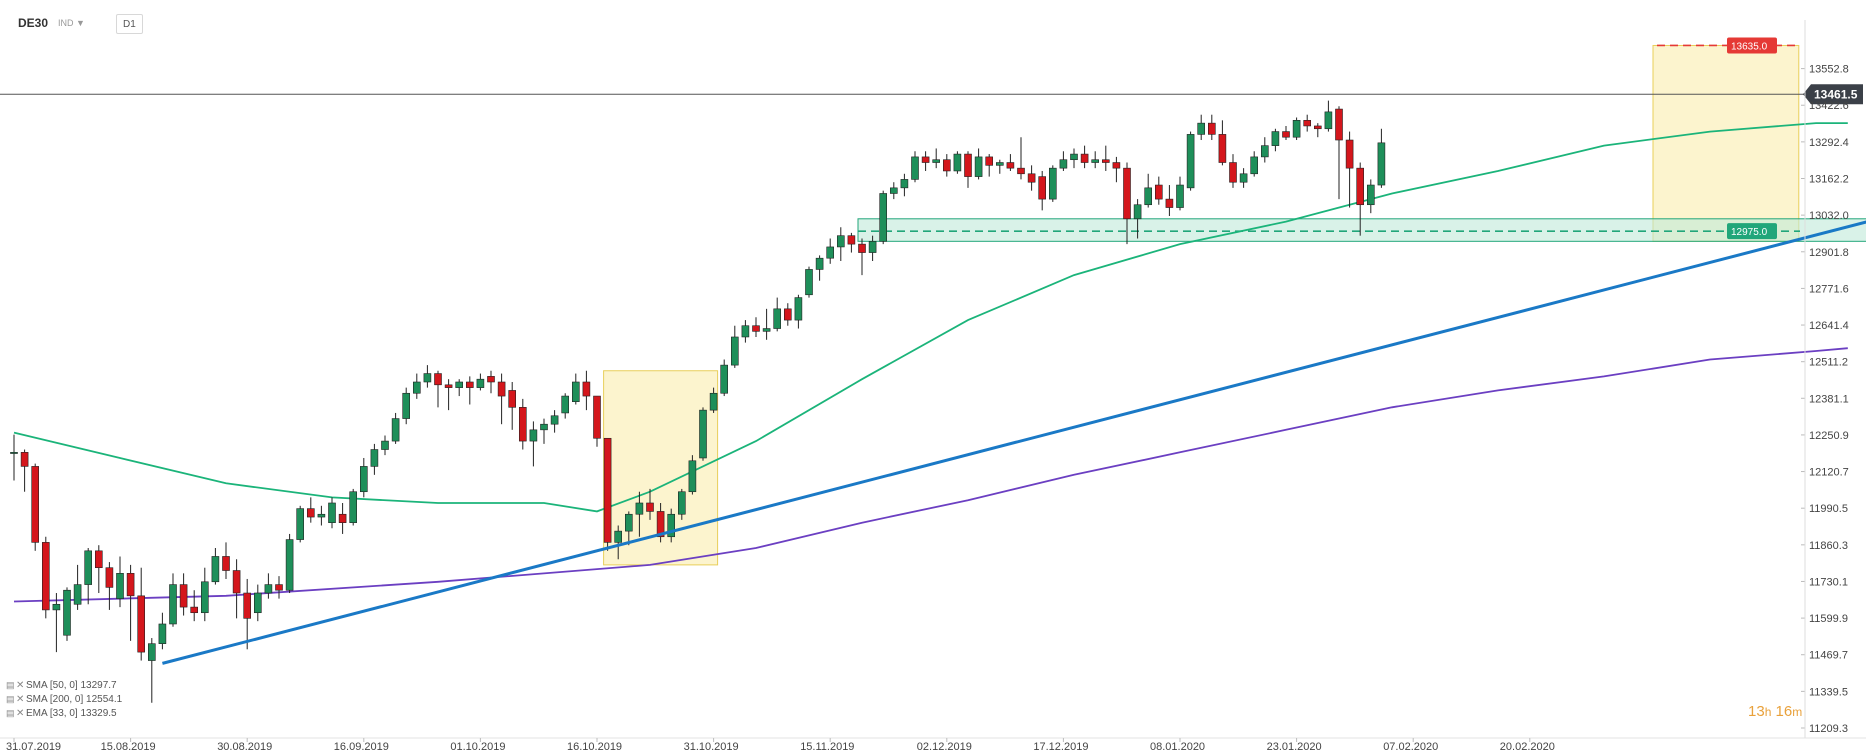 This screenshot has height=756, width=1866. What do you see at coordinates (594, 747) in the screenshot?
I see `x-tick-label: 16.10.2019` at bounding box center [594, 747].